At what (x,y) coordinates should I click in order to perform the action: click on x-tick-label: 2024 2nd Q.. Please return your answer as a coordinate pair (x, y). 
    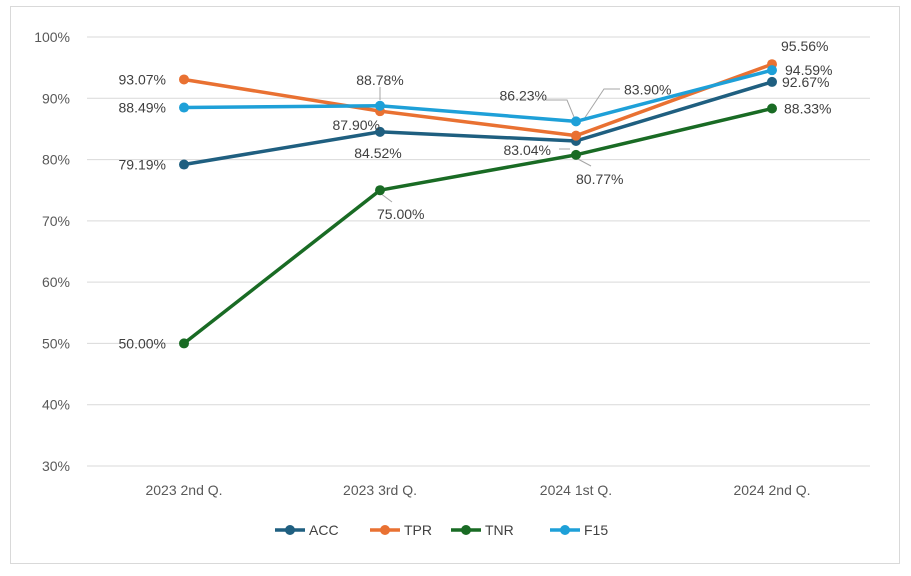
    Looking at the image, I should click on (771, 490).